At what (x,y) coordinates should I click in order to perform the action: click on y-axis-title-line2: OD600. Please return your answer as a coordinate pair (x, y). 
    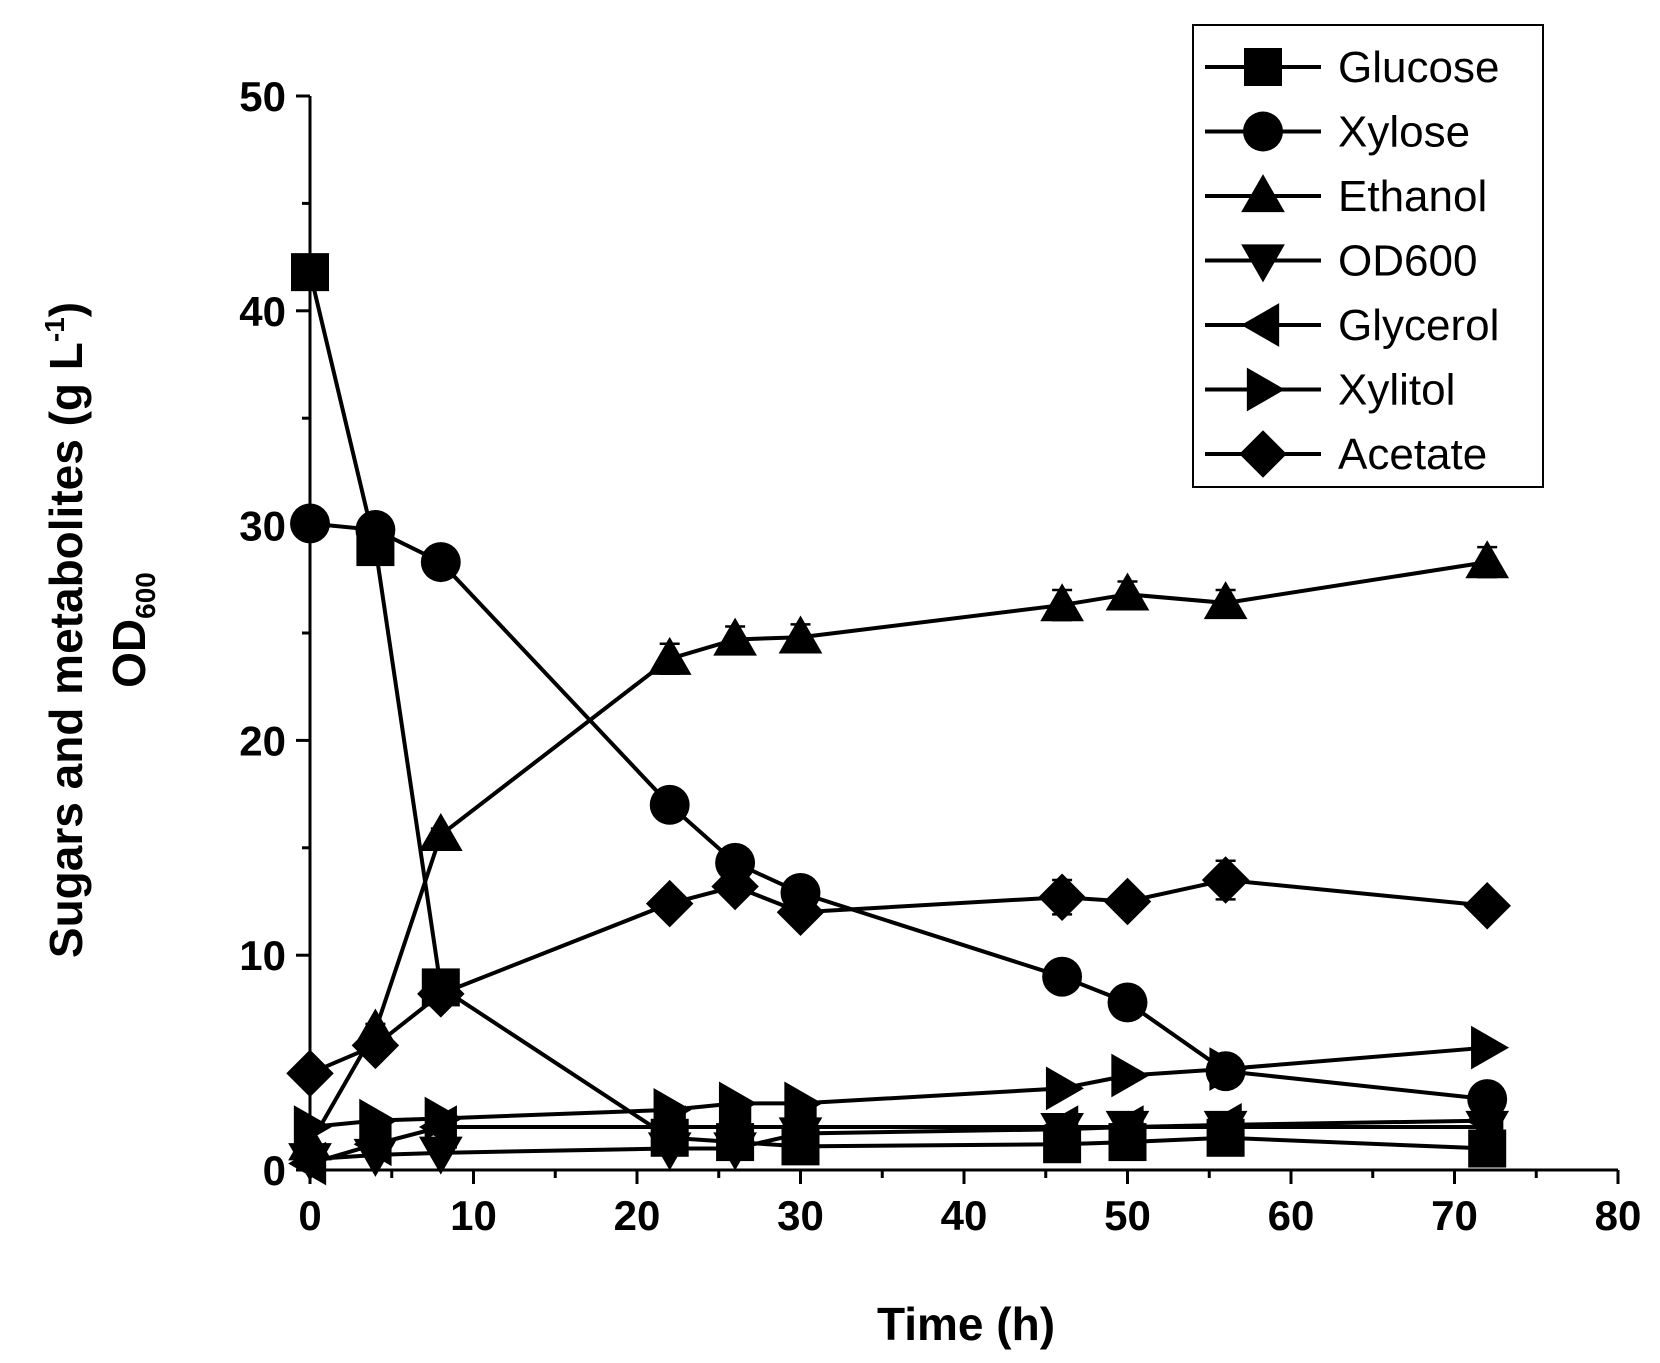
    Looking at the image, I should click on (132, 630).